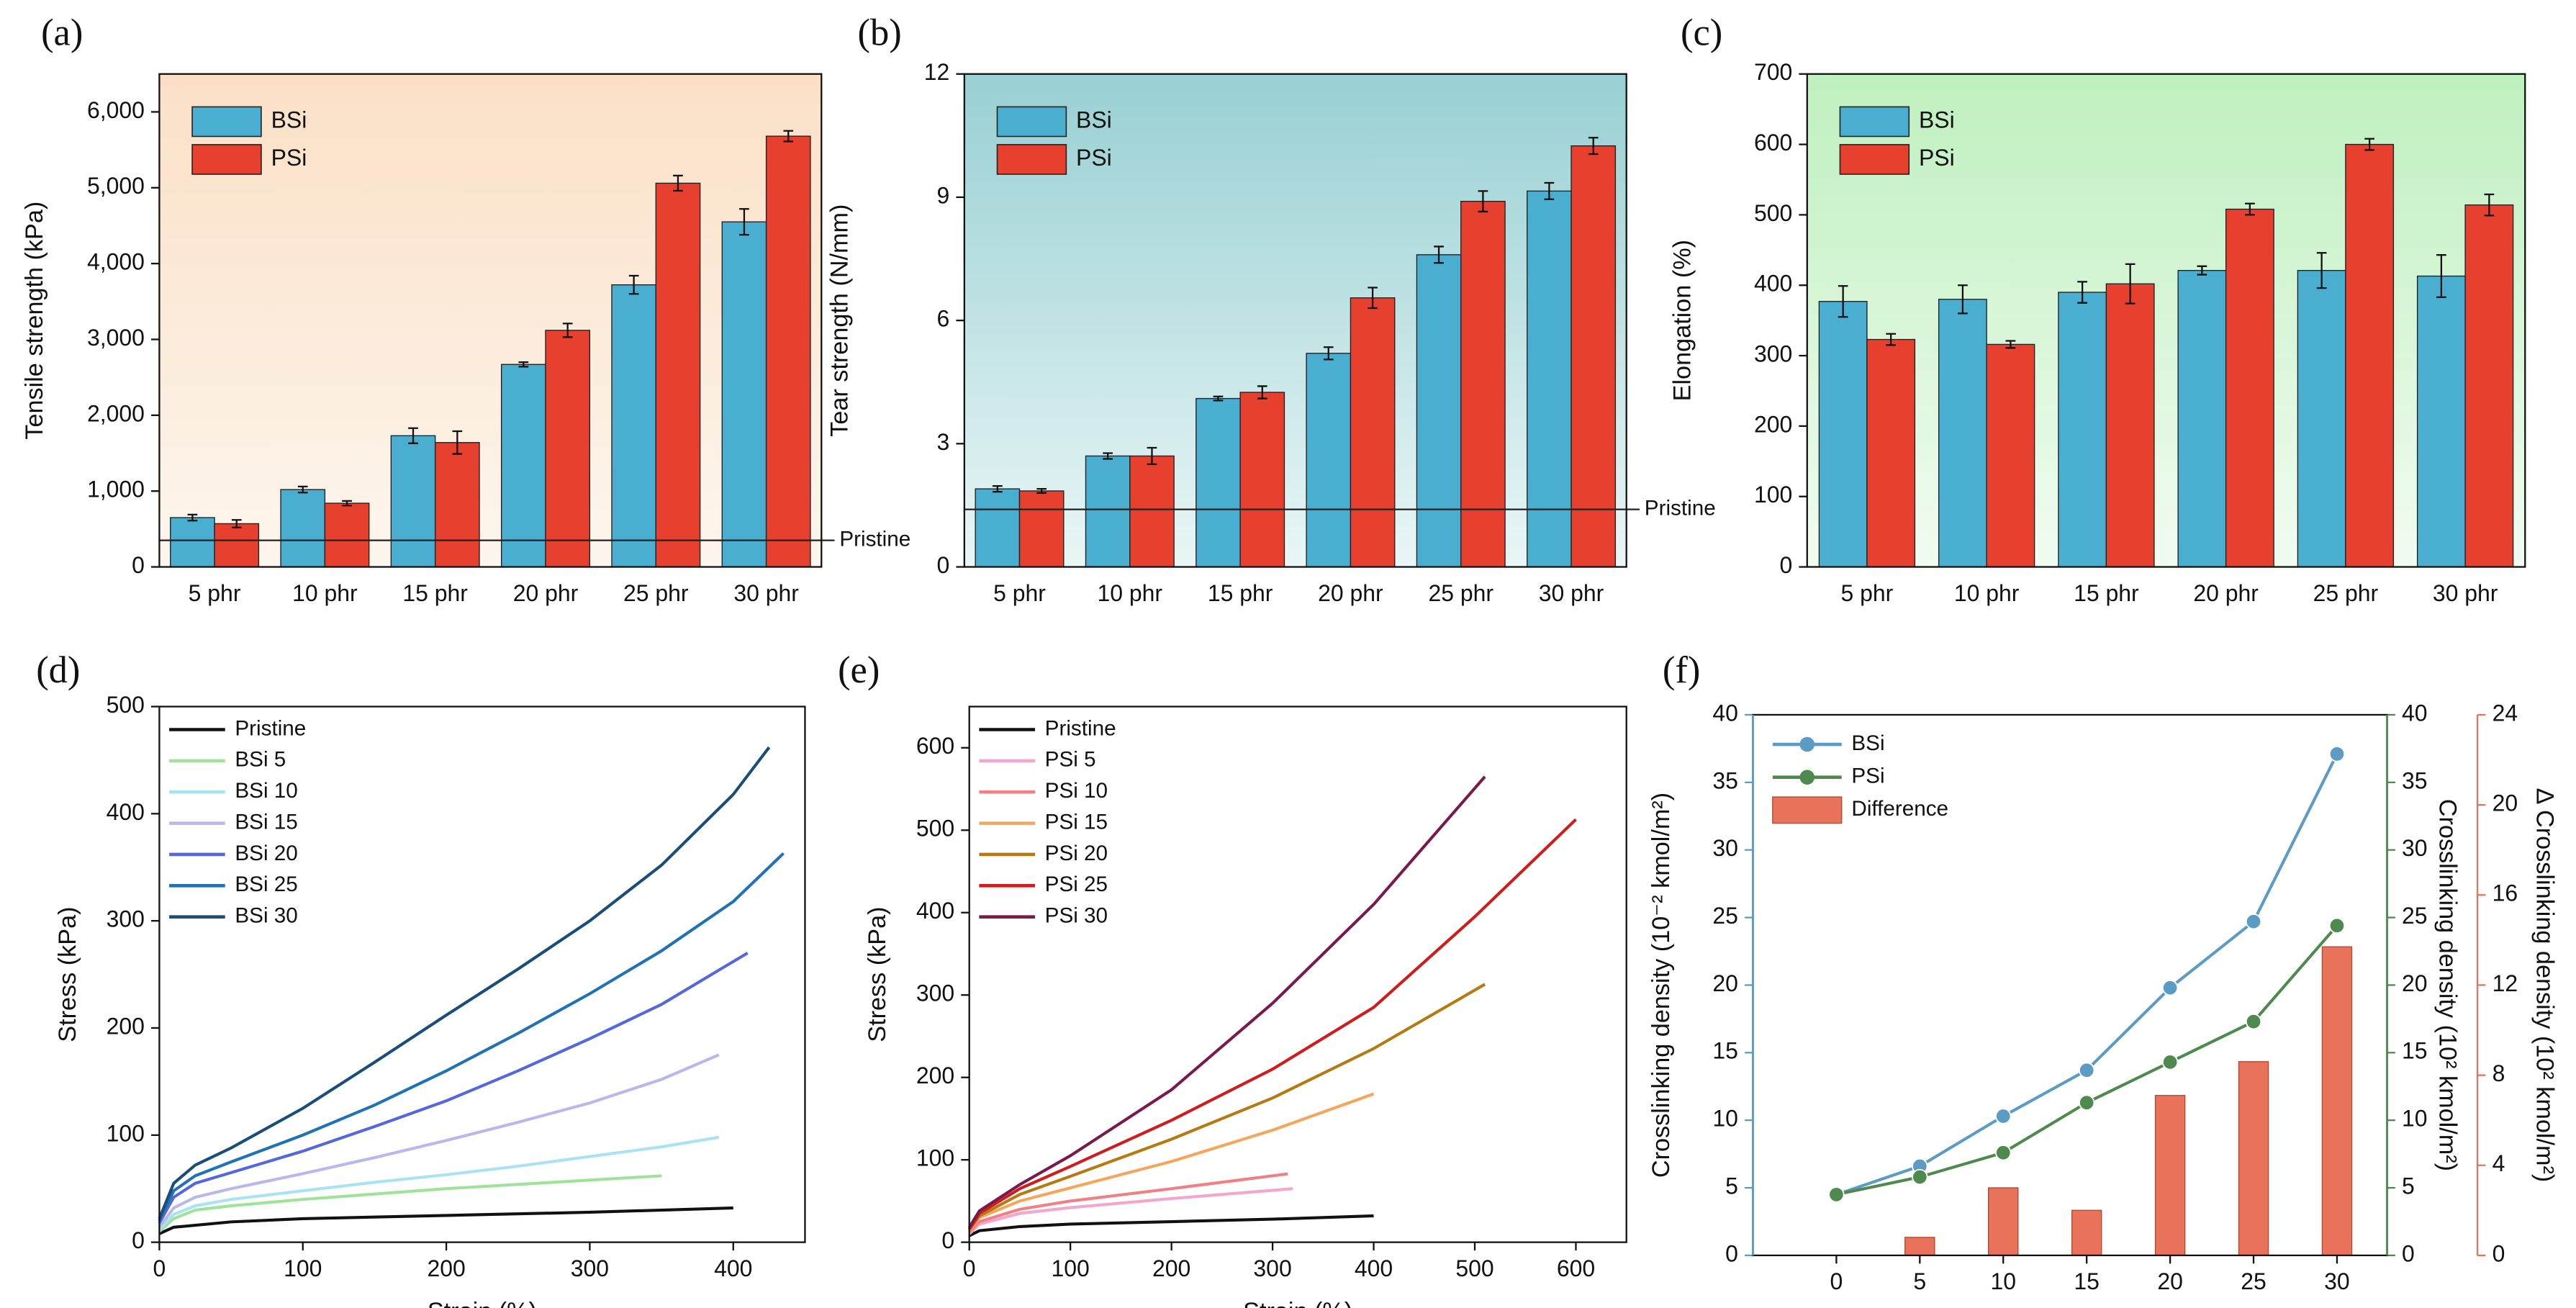  I want to click on y-tick-label: 1,000, so click(116, 489).